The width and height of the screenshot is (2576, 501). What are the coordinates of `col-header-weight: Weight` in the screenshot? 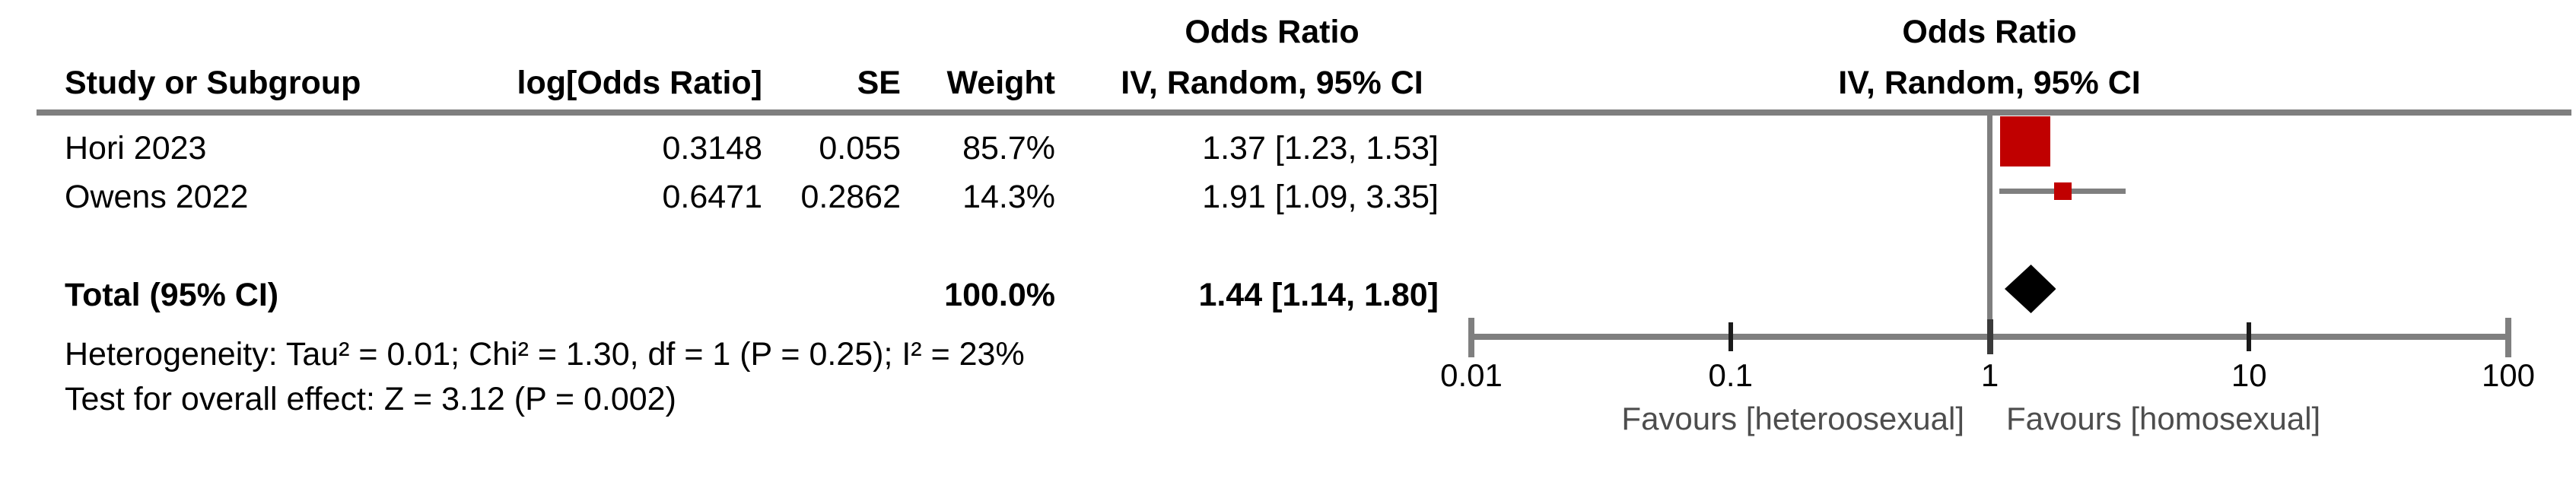 It's located at (1001, 83).